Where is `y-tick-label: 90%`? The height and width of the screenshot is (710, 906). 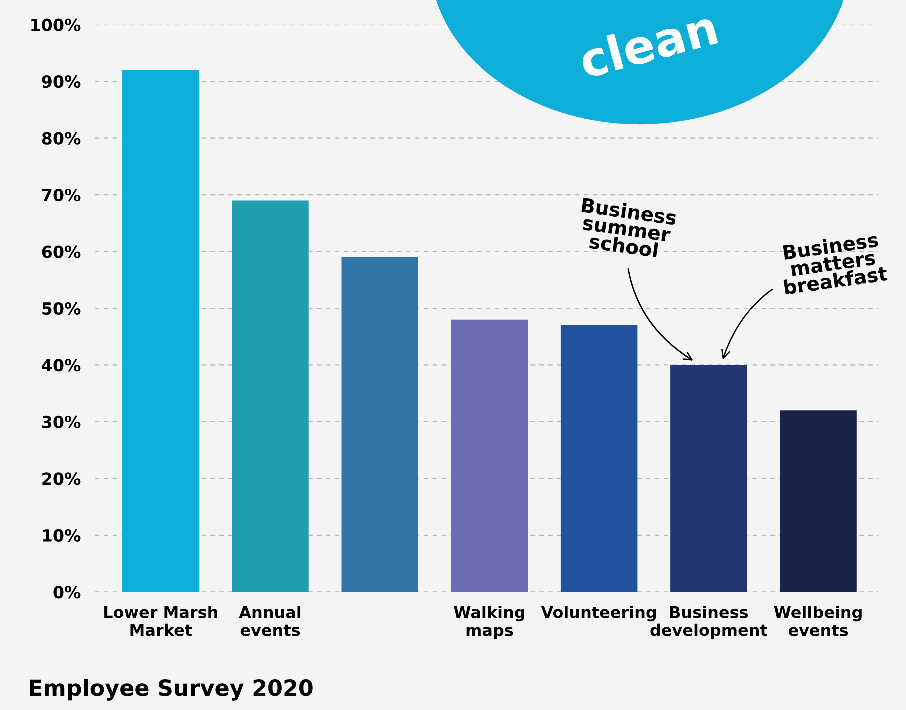
y-tick-label: 90% is located at coordinates (61, 82).